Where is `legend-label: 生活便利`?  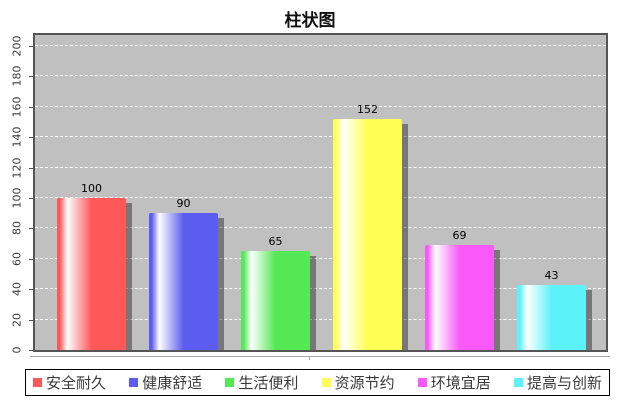
legend-label: 生活便利 is located at coordinates (268, 383).